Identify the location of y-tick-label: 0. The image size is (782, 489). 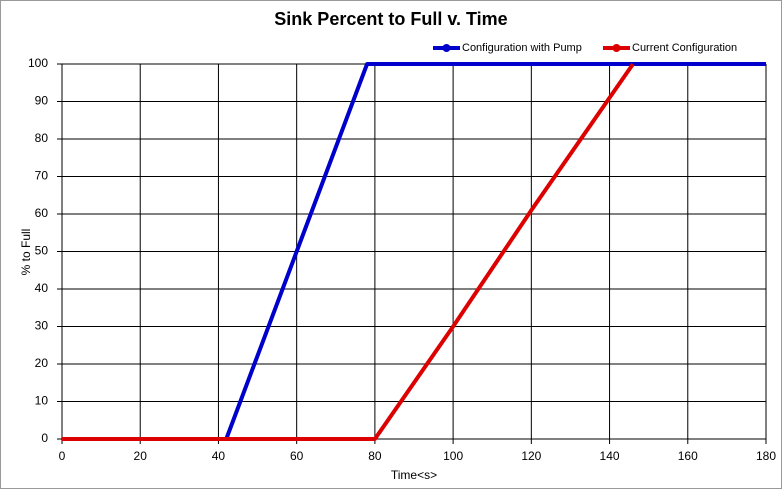
(44, 438).